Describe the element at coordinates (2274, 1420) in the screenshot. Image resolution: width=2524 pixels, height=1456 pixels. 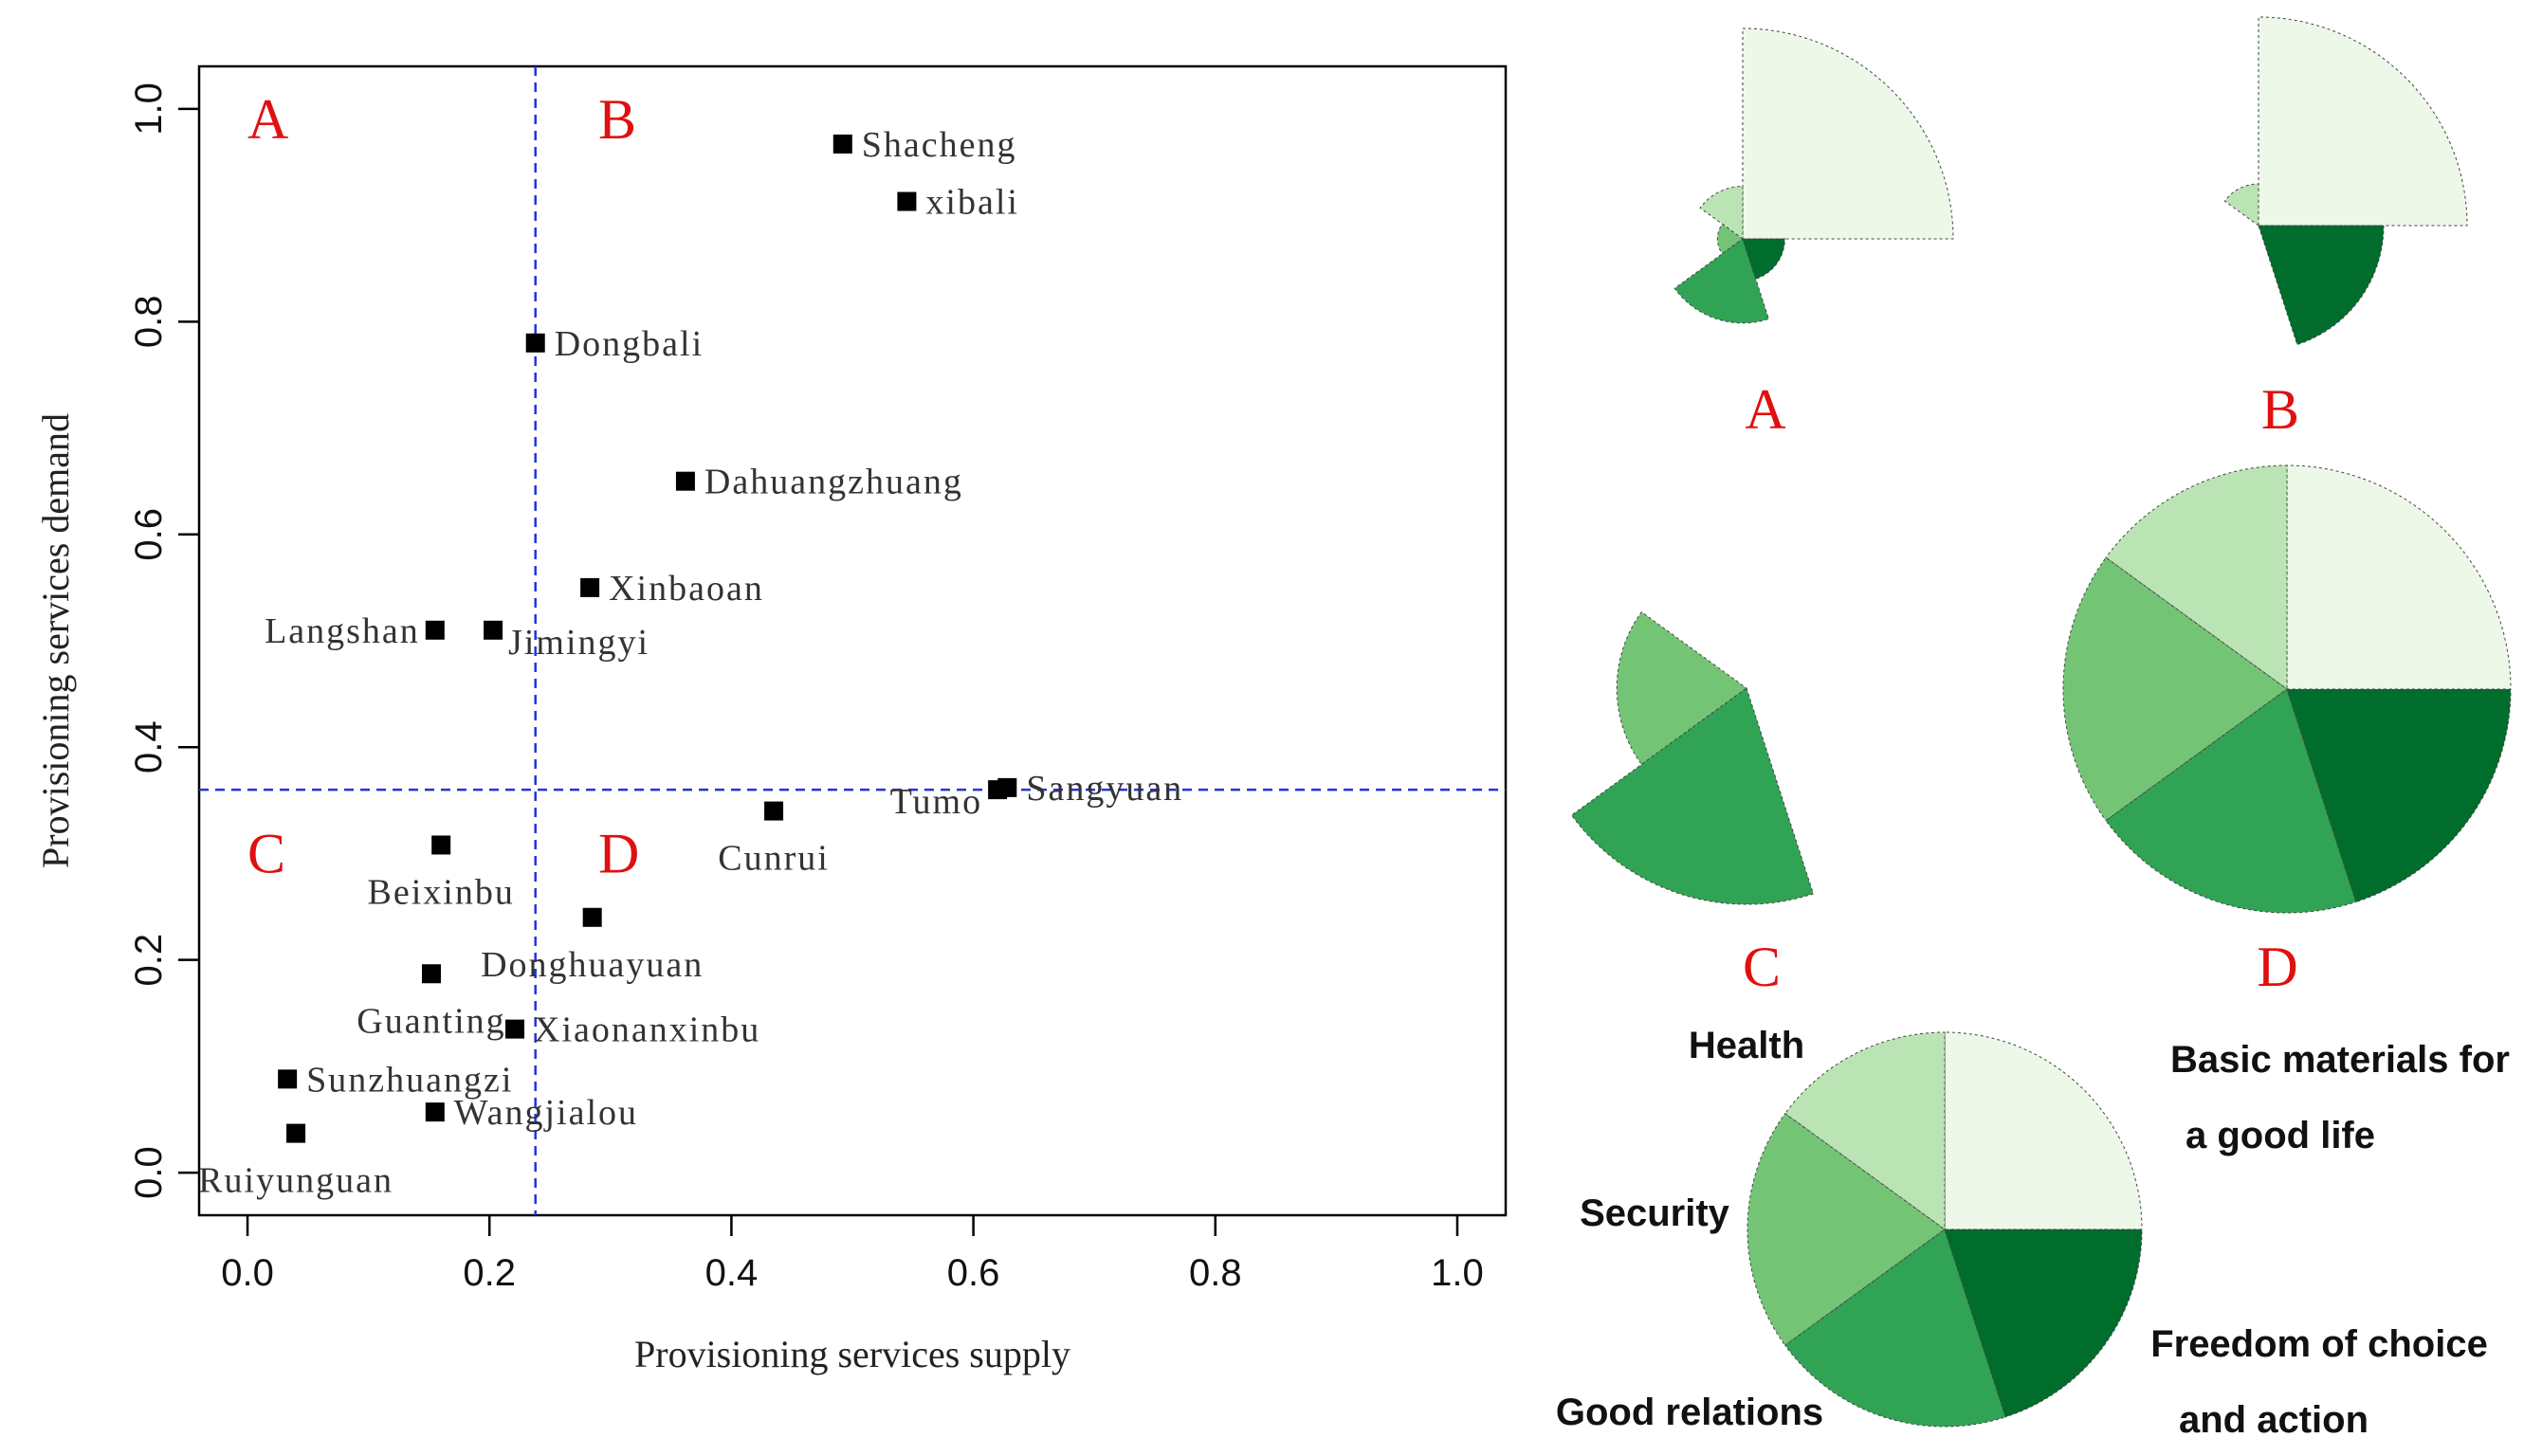
I see `svg-text: and action` at that location.